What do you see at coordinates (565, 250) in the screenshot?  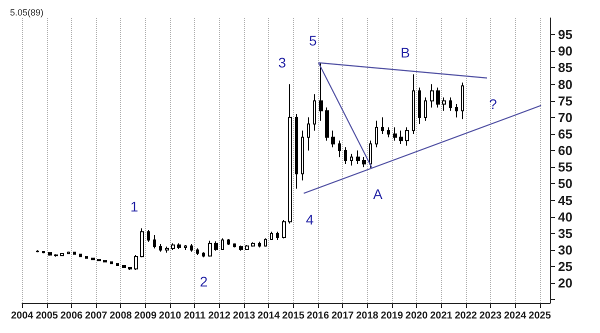 I see `y-tick-label: 30` at bounding box center [565, 250].